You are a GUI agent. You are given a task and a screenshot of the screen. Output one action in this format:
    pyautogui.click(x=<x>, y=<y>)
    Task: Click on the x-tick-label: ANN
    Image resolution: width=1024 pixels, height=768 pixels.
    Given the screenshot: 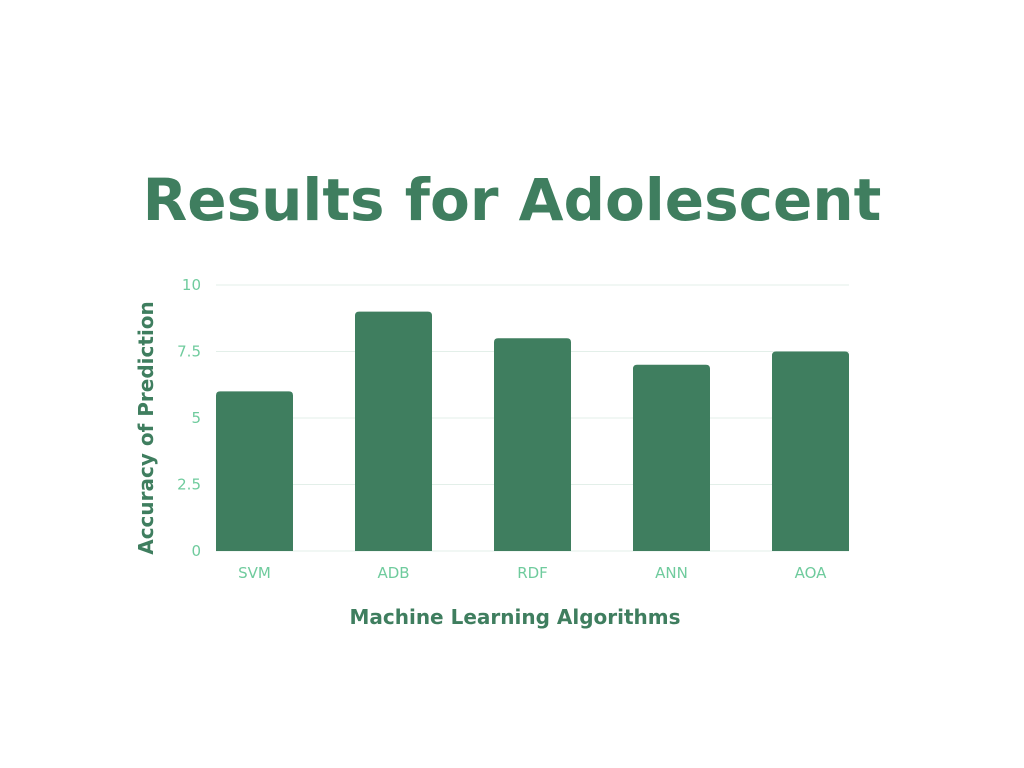 What is the action you would take?
    pyautogui.click(x=671, y=573)
    